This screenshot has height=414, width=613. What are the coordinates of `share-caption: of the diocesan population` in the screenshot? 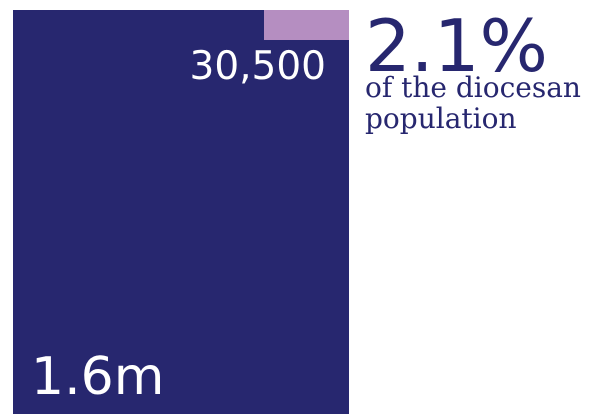 It's located at (489, 103).